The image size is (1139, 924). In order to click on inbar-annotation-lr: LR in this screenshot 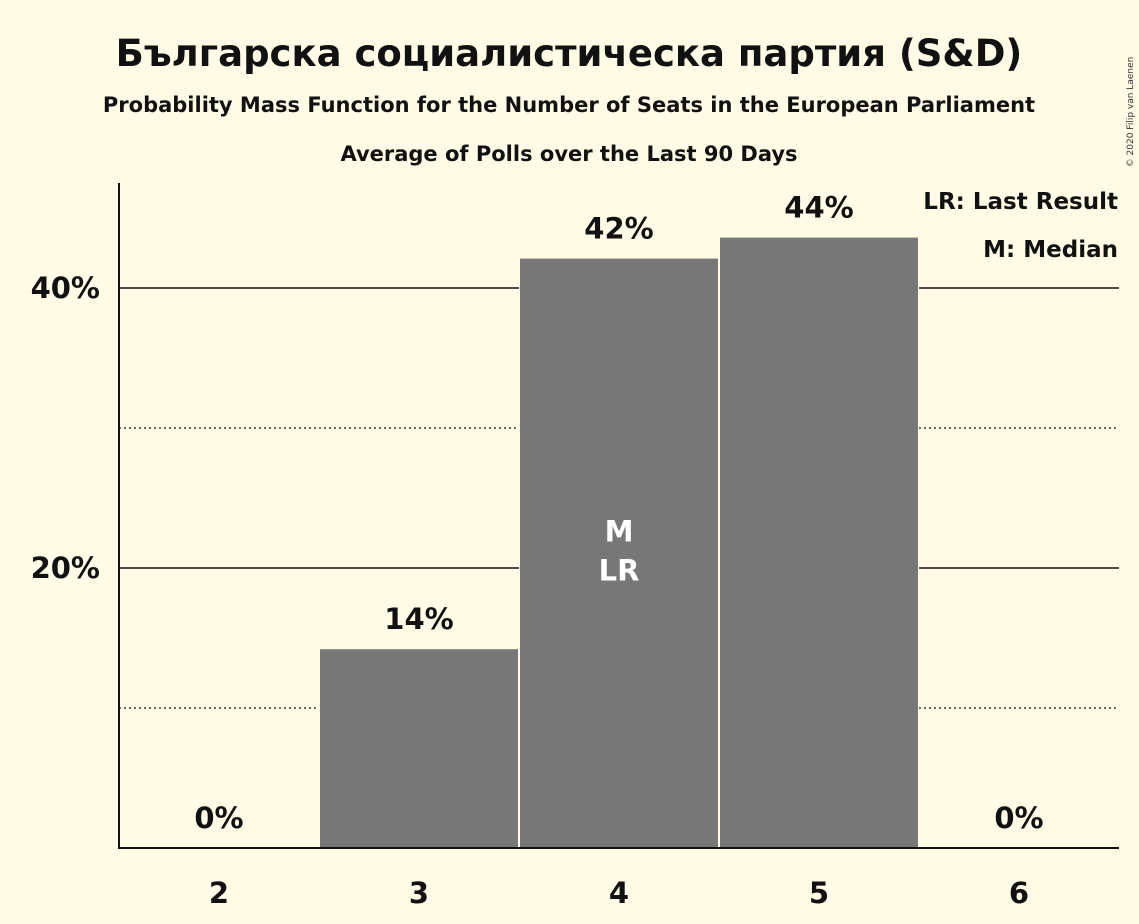, I will do `click(619, 570)`.